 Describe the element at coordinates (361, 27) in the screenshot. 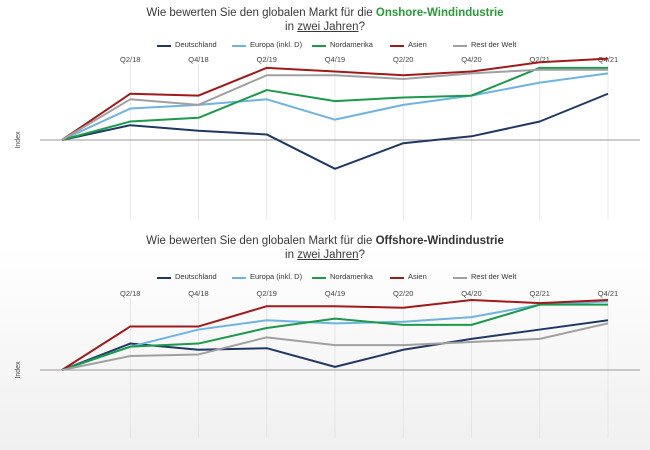

I see `chart1-title-line2-post: ?` at that location.